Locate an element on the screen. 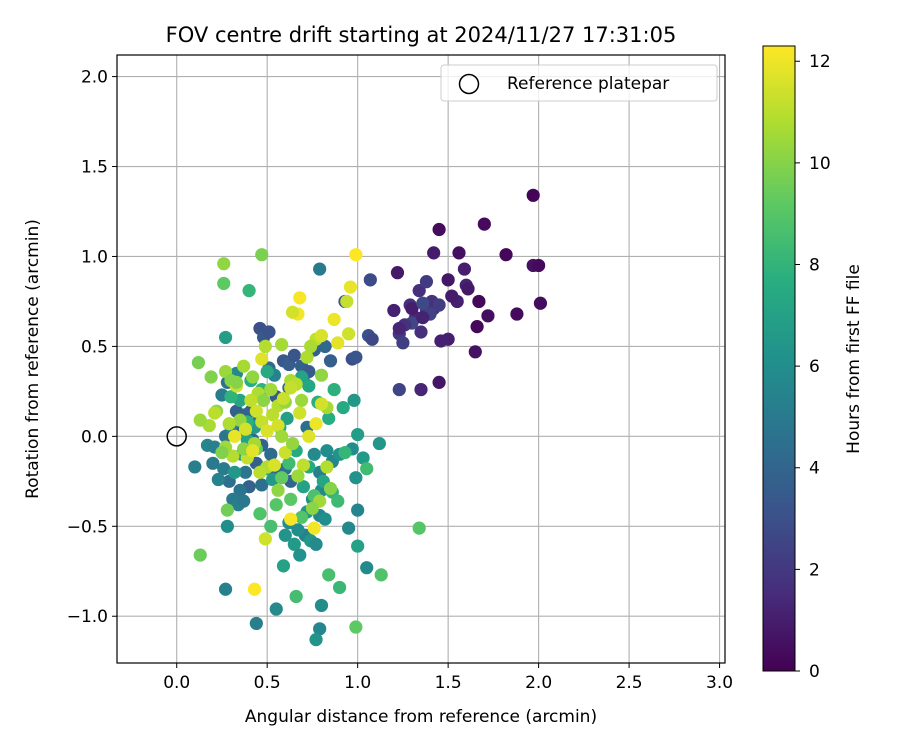 The image size is (900, 750). x-tick-label-1: 0.5 is located at coordinates (267, 683).